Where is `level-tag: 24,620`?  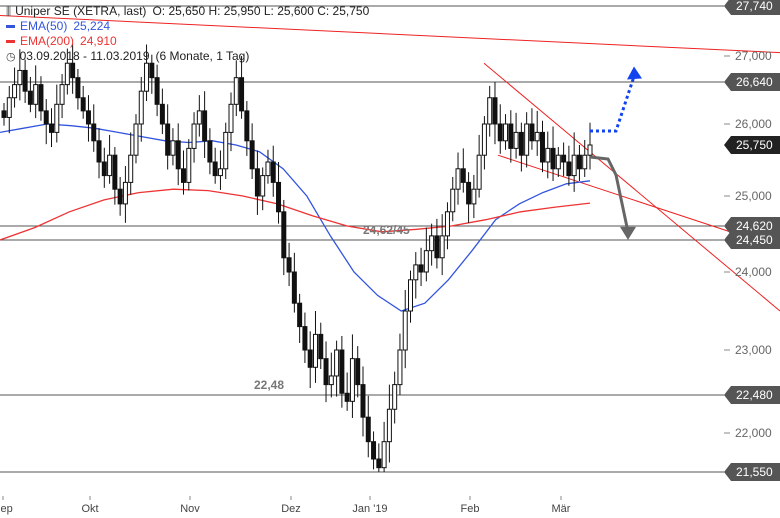 level-tag: 24,620 is located at coordinates (752, 226).